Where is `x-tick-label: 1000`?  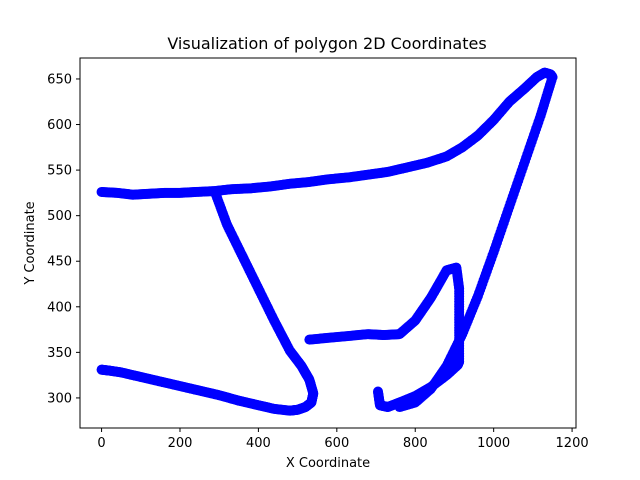
x-tick-label: 1000 is located at coordinates (493, 443).